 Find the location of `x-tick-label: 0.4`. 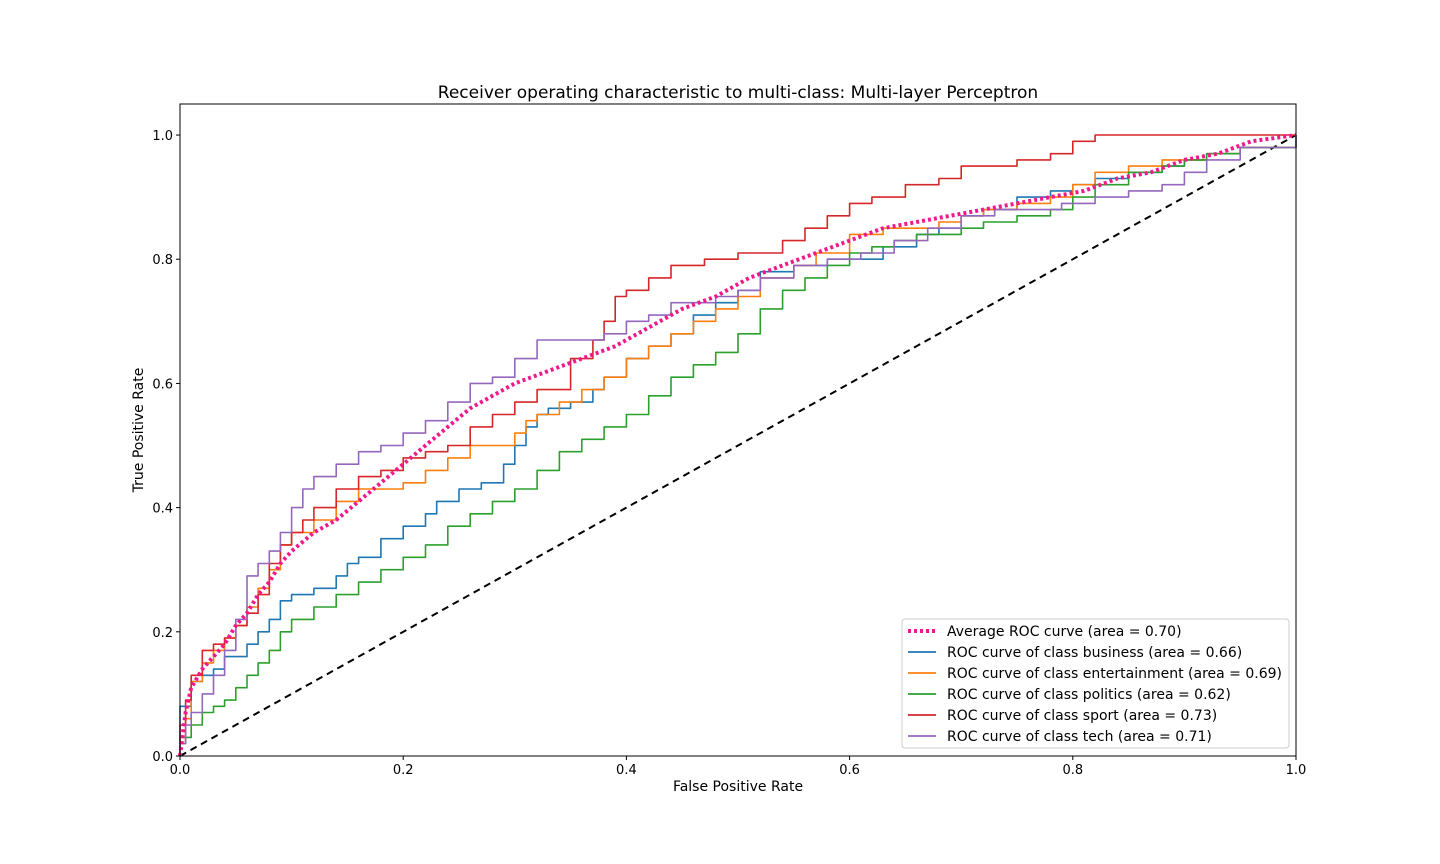

x-tick-label: 0.4 is located at coordinates (626, 770).